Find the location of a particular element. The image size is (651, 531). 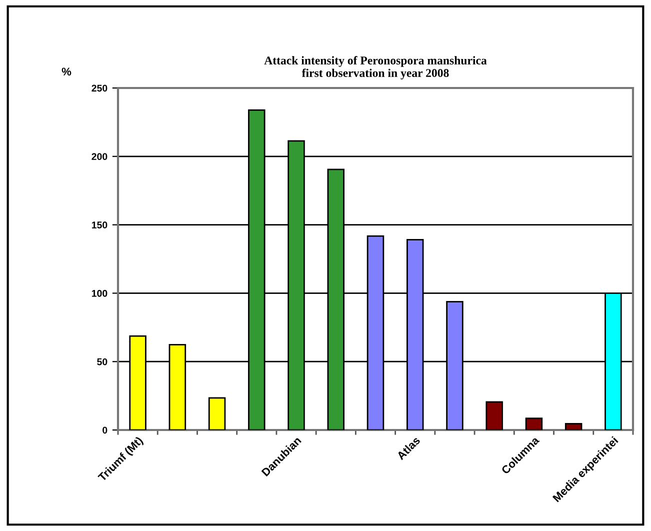

y-tick-label: 0 is located at coordinates (105, 430).